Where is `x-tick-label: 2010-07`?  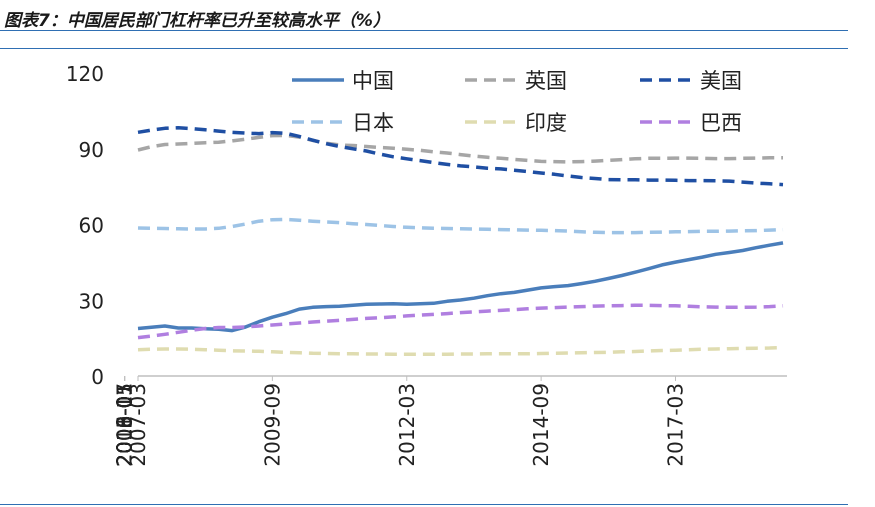 x-tick-label: 2010-07 is located at coordinates (125, 425).